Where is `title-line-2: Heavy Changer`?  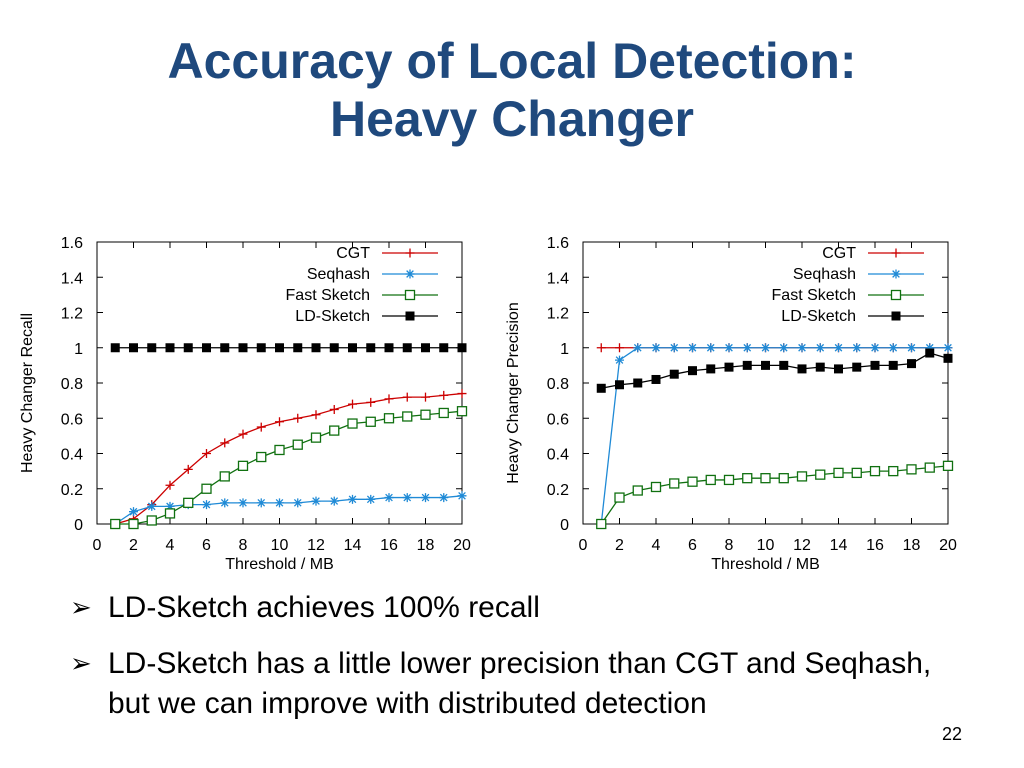
title-line-2: Heavy Changer is located at coordinates (512, 119).